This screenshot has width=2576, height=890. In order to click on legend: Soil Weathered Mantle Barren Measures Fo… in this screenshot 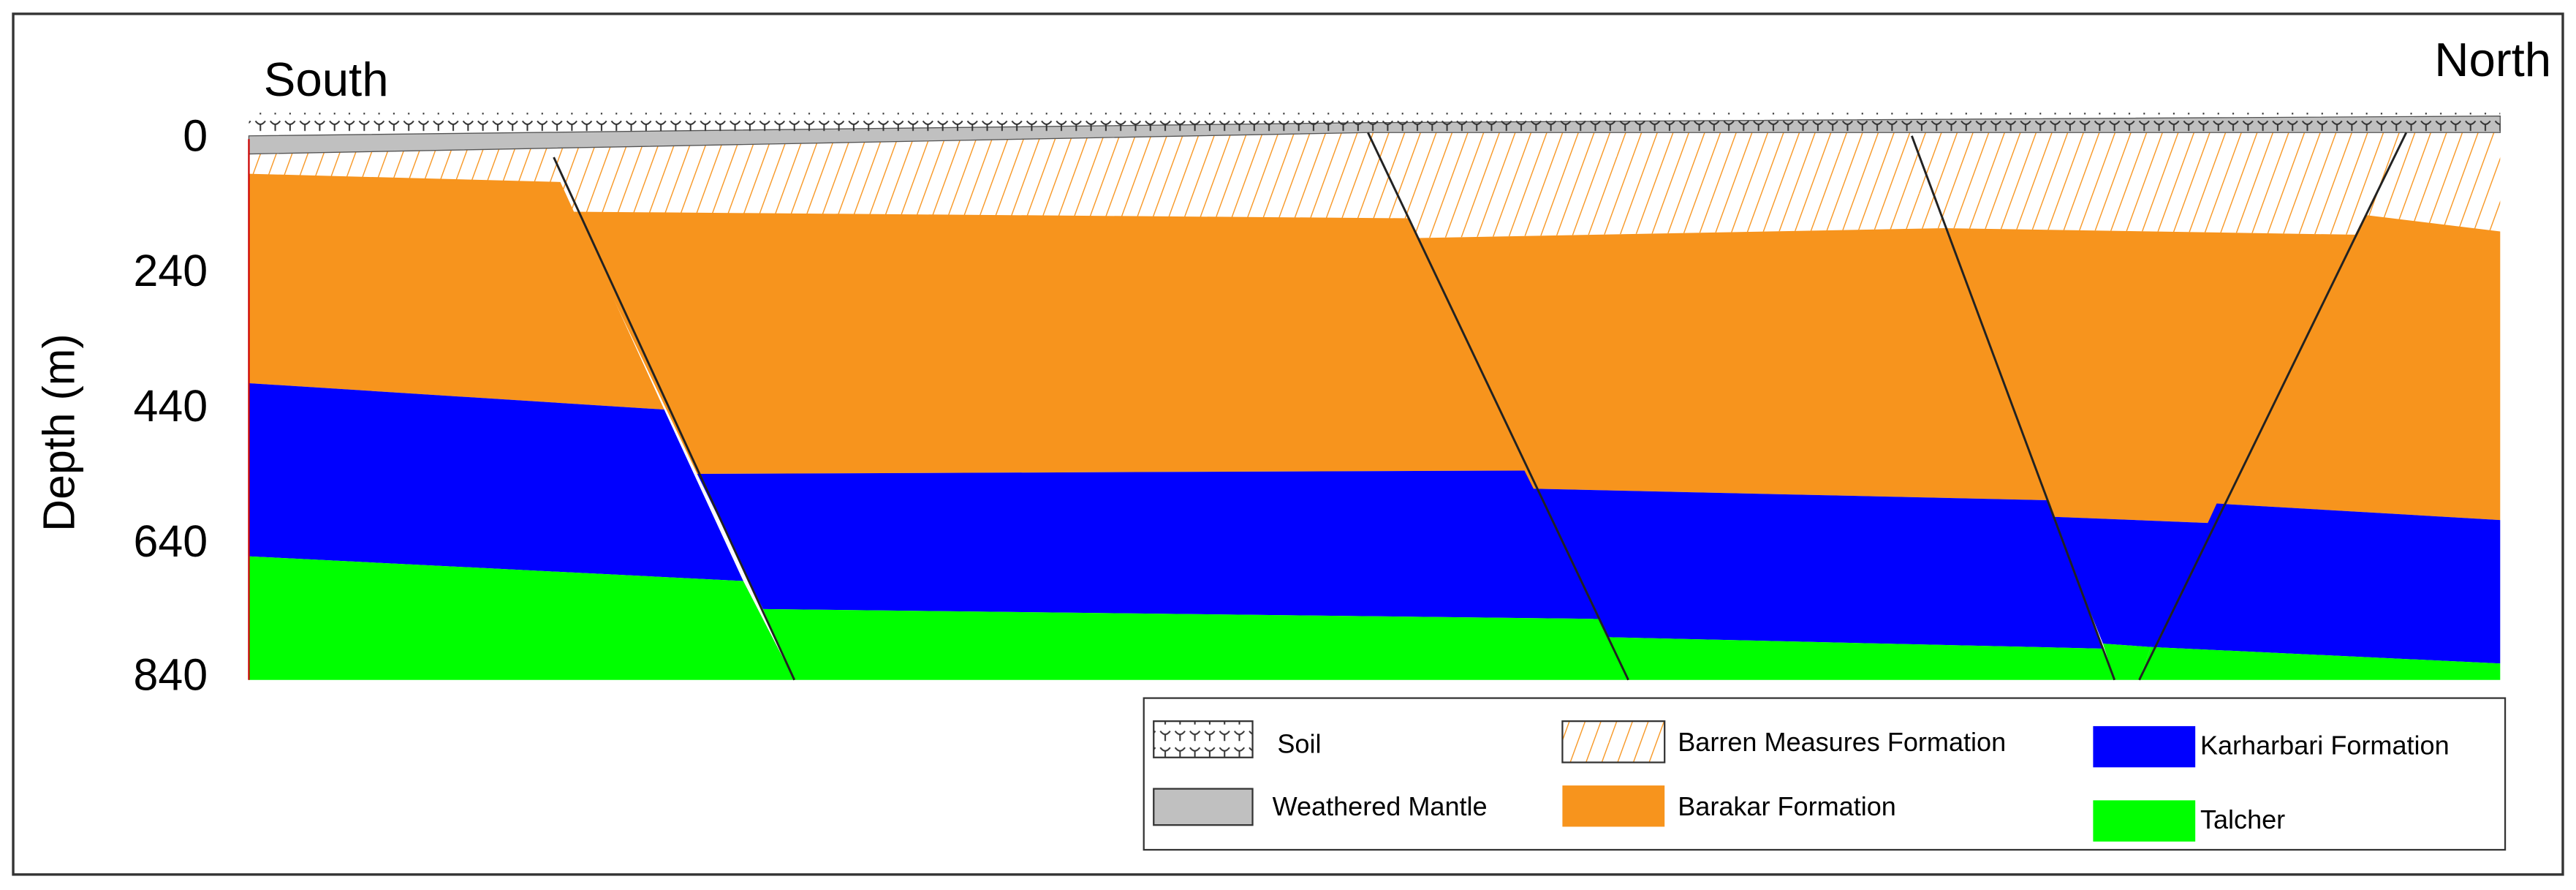, I will do `click(1825, 774)`.